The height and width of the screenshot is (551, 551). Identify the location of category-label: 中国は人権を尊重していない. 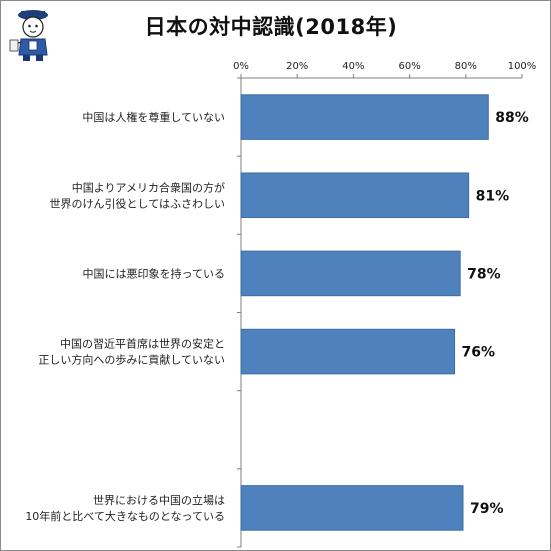
(153, 117).